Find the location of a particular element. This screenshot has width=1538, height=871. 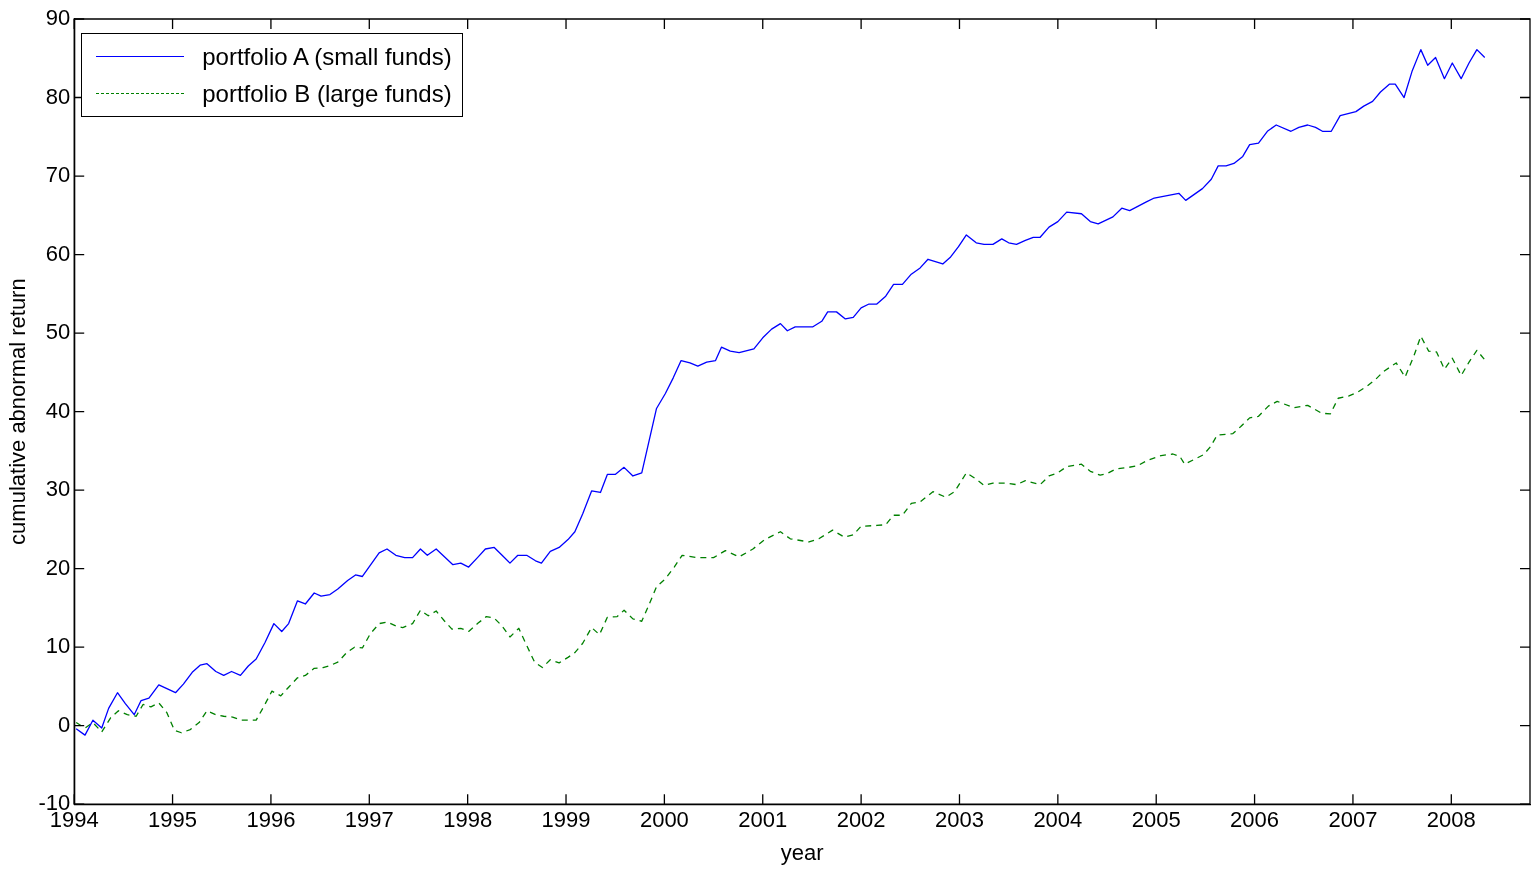

x-tick-label: 1998 is located at coordinates (468, 820).